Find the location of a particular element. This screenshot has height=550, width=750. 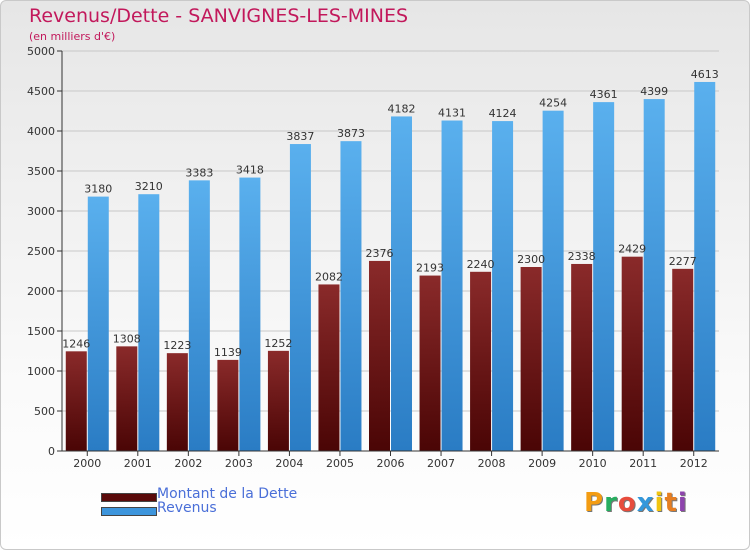

data-label-revenus: 4254 is located at coordinates (553, 103).